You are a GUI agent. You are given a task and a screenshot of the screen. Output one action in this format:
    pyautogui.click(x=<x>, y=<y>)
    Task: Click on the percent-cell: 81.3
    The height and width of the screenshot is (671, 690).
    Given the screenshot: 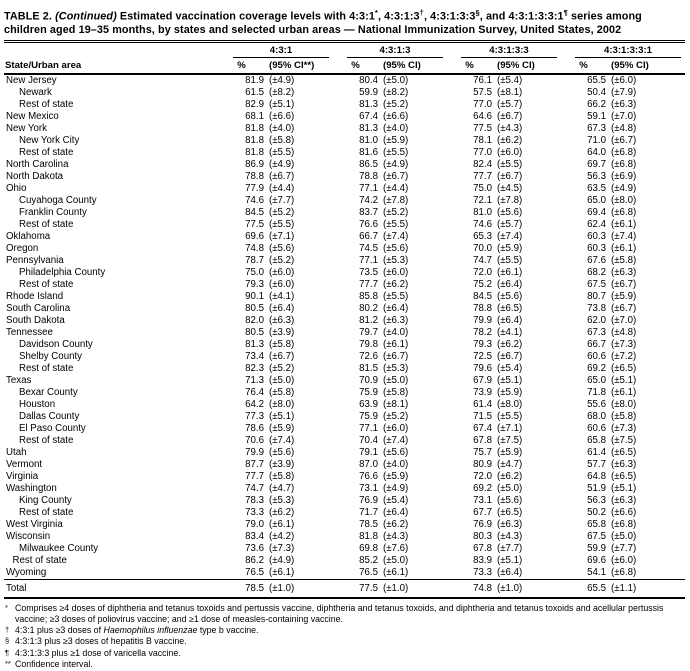 What is the action you would take?
    pyautogui.click(x=368, y=104)
    